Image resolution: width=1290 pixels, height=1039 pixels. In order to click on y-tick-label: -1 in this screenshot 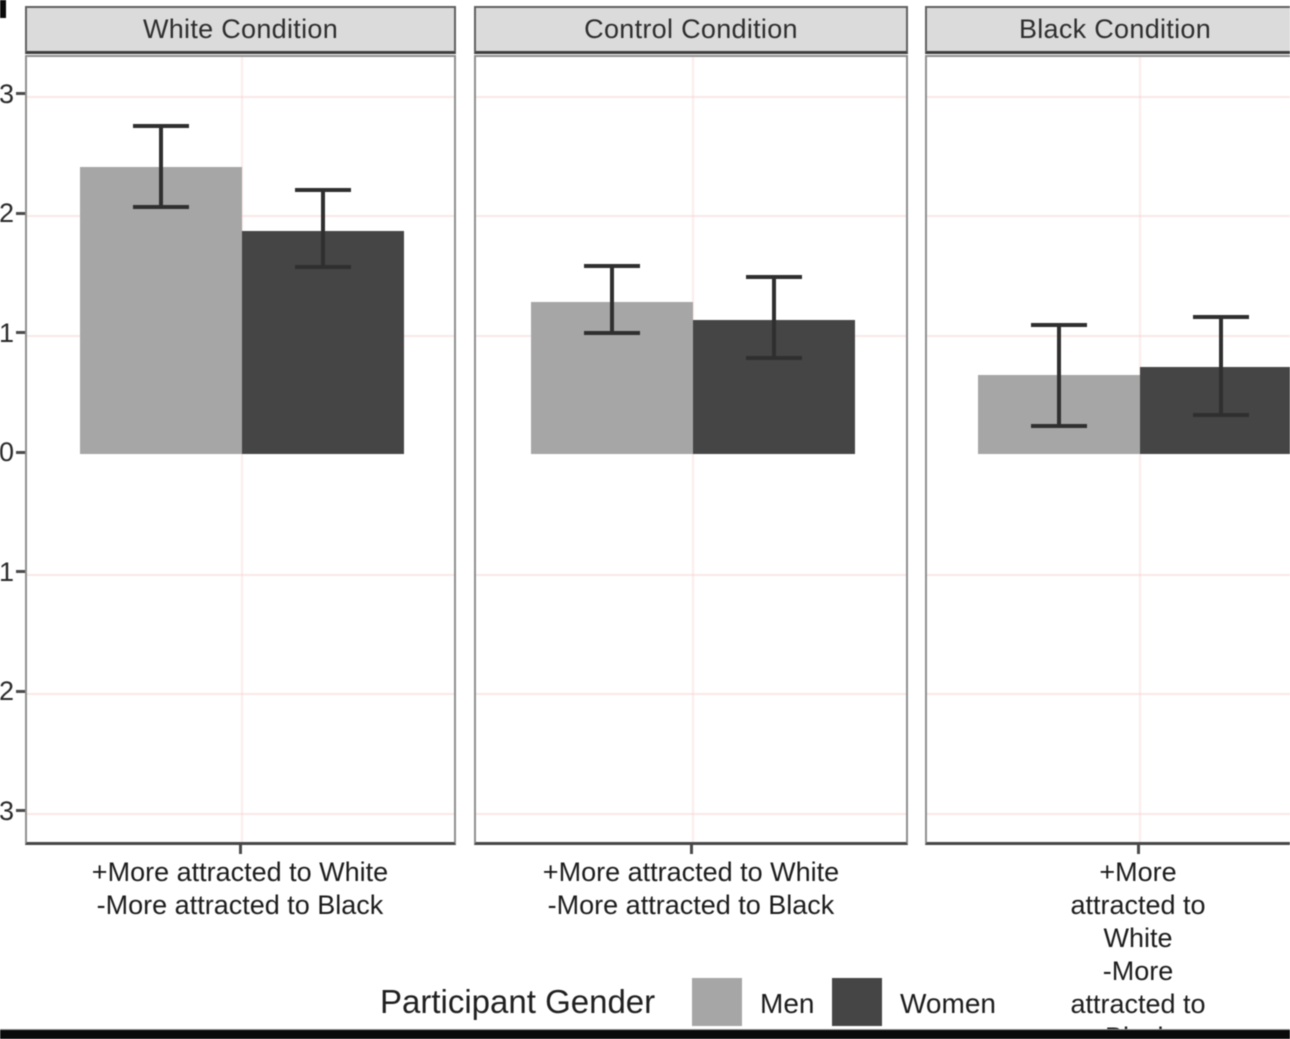, I will do `click(7, 571)`.